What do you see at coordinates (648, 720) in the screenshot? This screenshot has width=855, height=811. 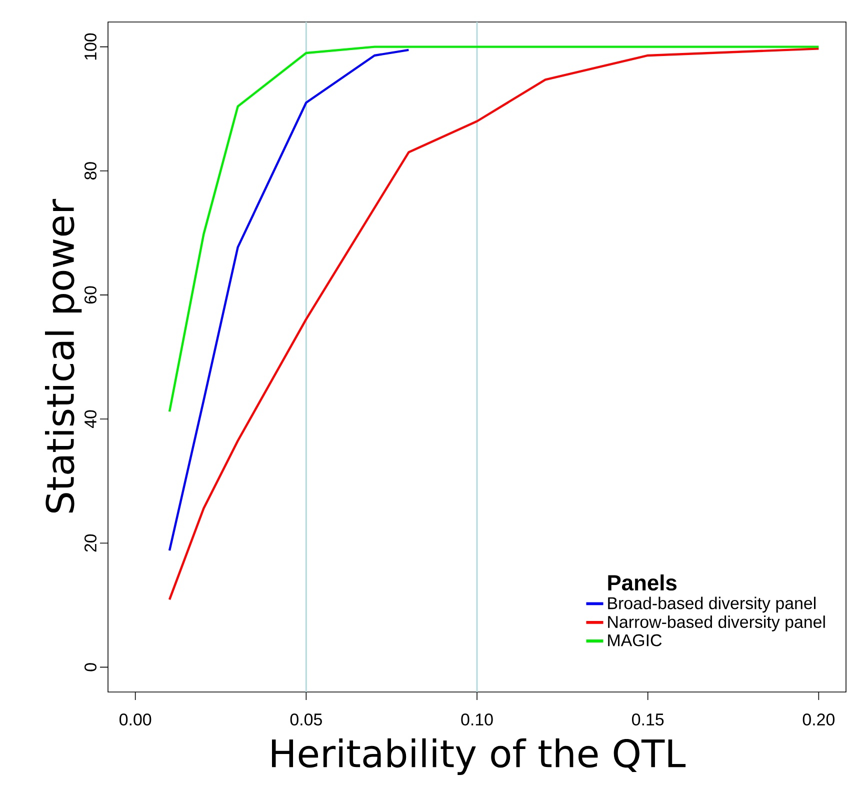 I see `x-tick-label: 0.15` at bounding box center [648, 720].